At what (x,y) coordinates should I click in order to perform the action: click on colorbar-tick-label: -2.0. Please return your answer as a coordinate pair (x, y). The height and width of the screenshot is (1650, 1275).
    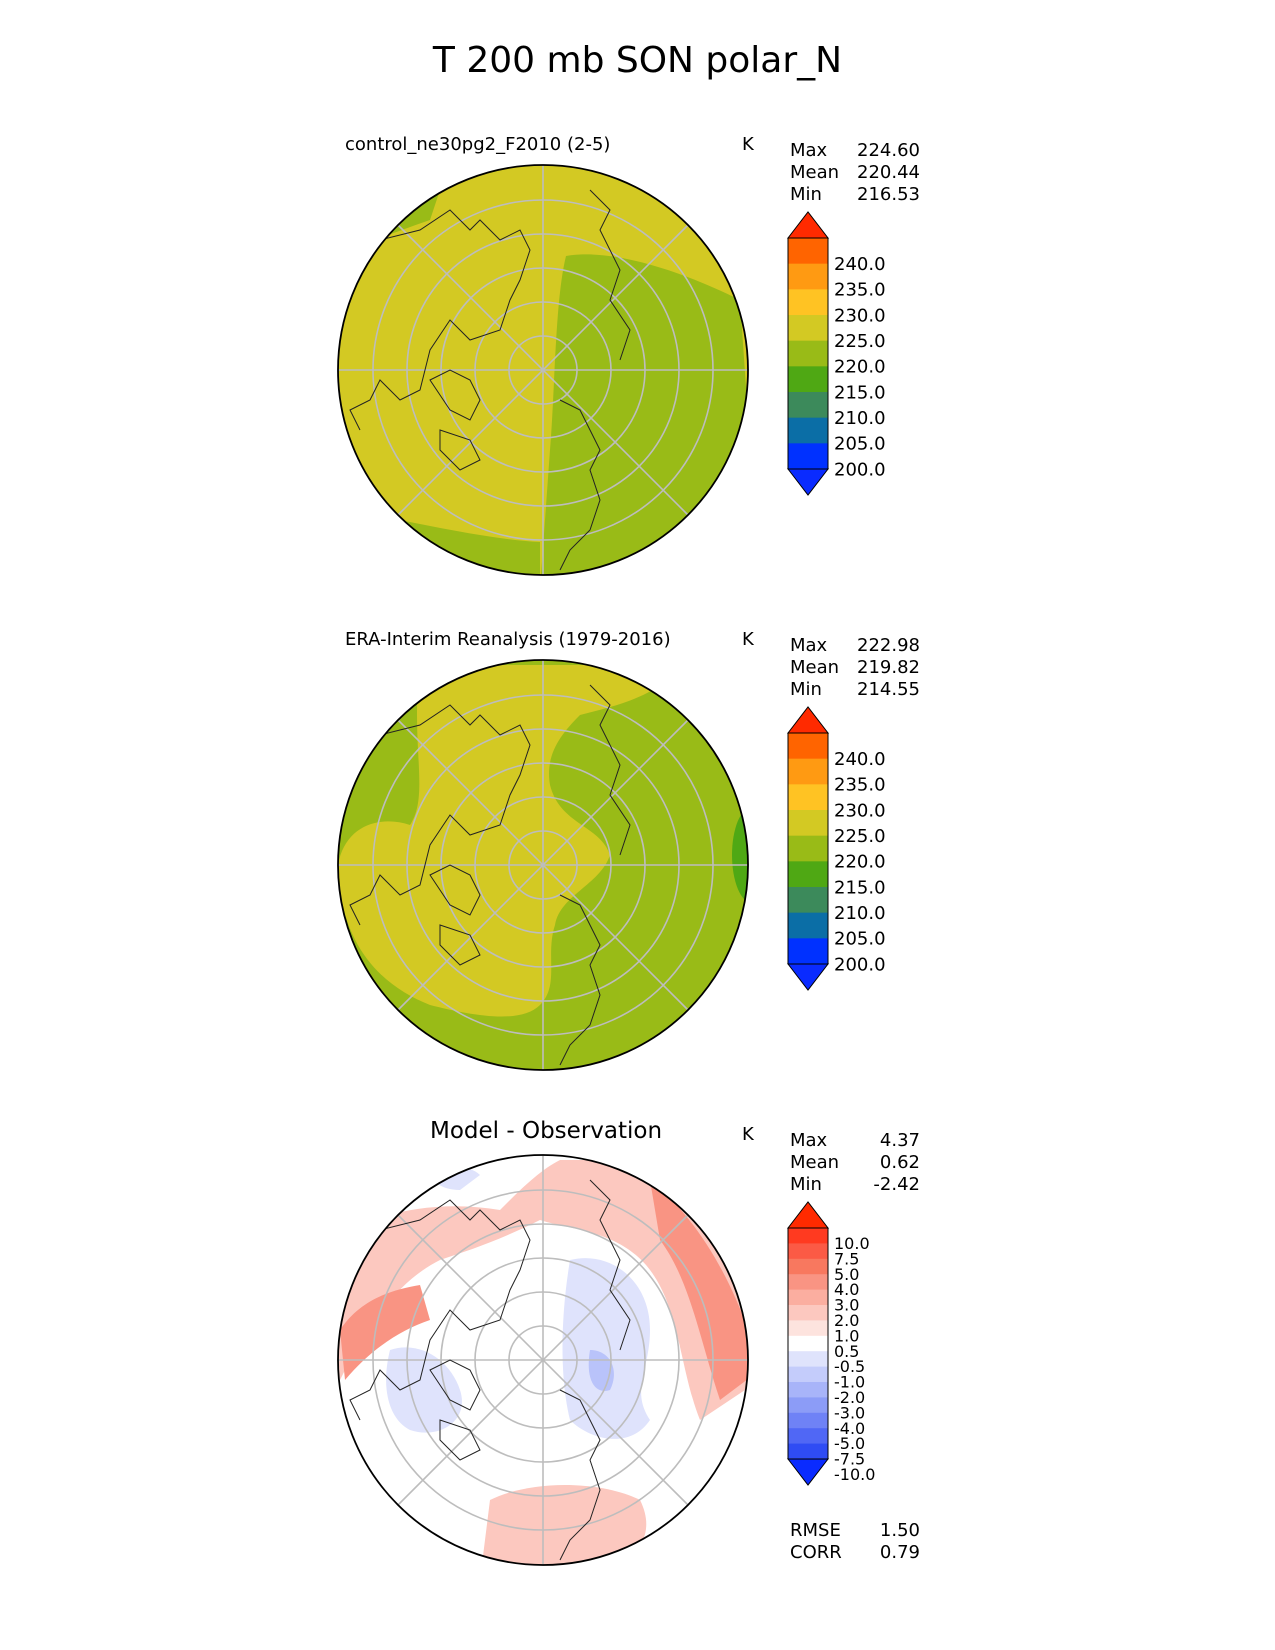
    Looking at the image, I should click on (849, 1397).